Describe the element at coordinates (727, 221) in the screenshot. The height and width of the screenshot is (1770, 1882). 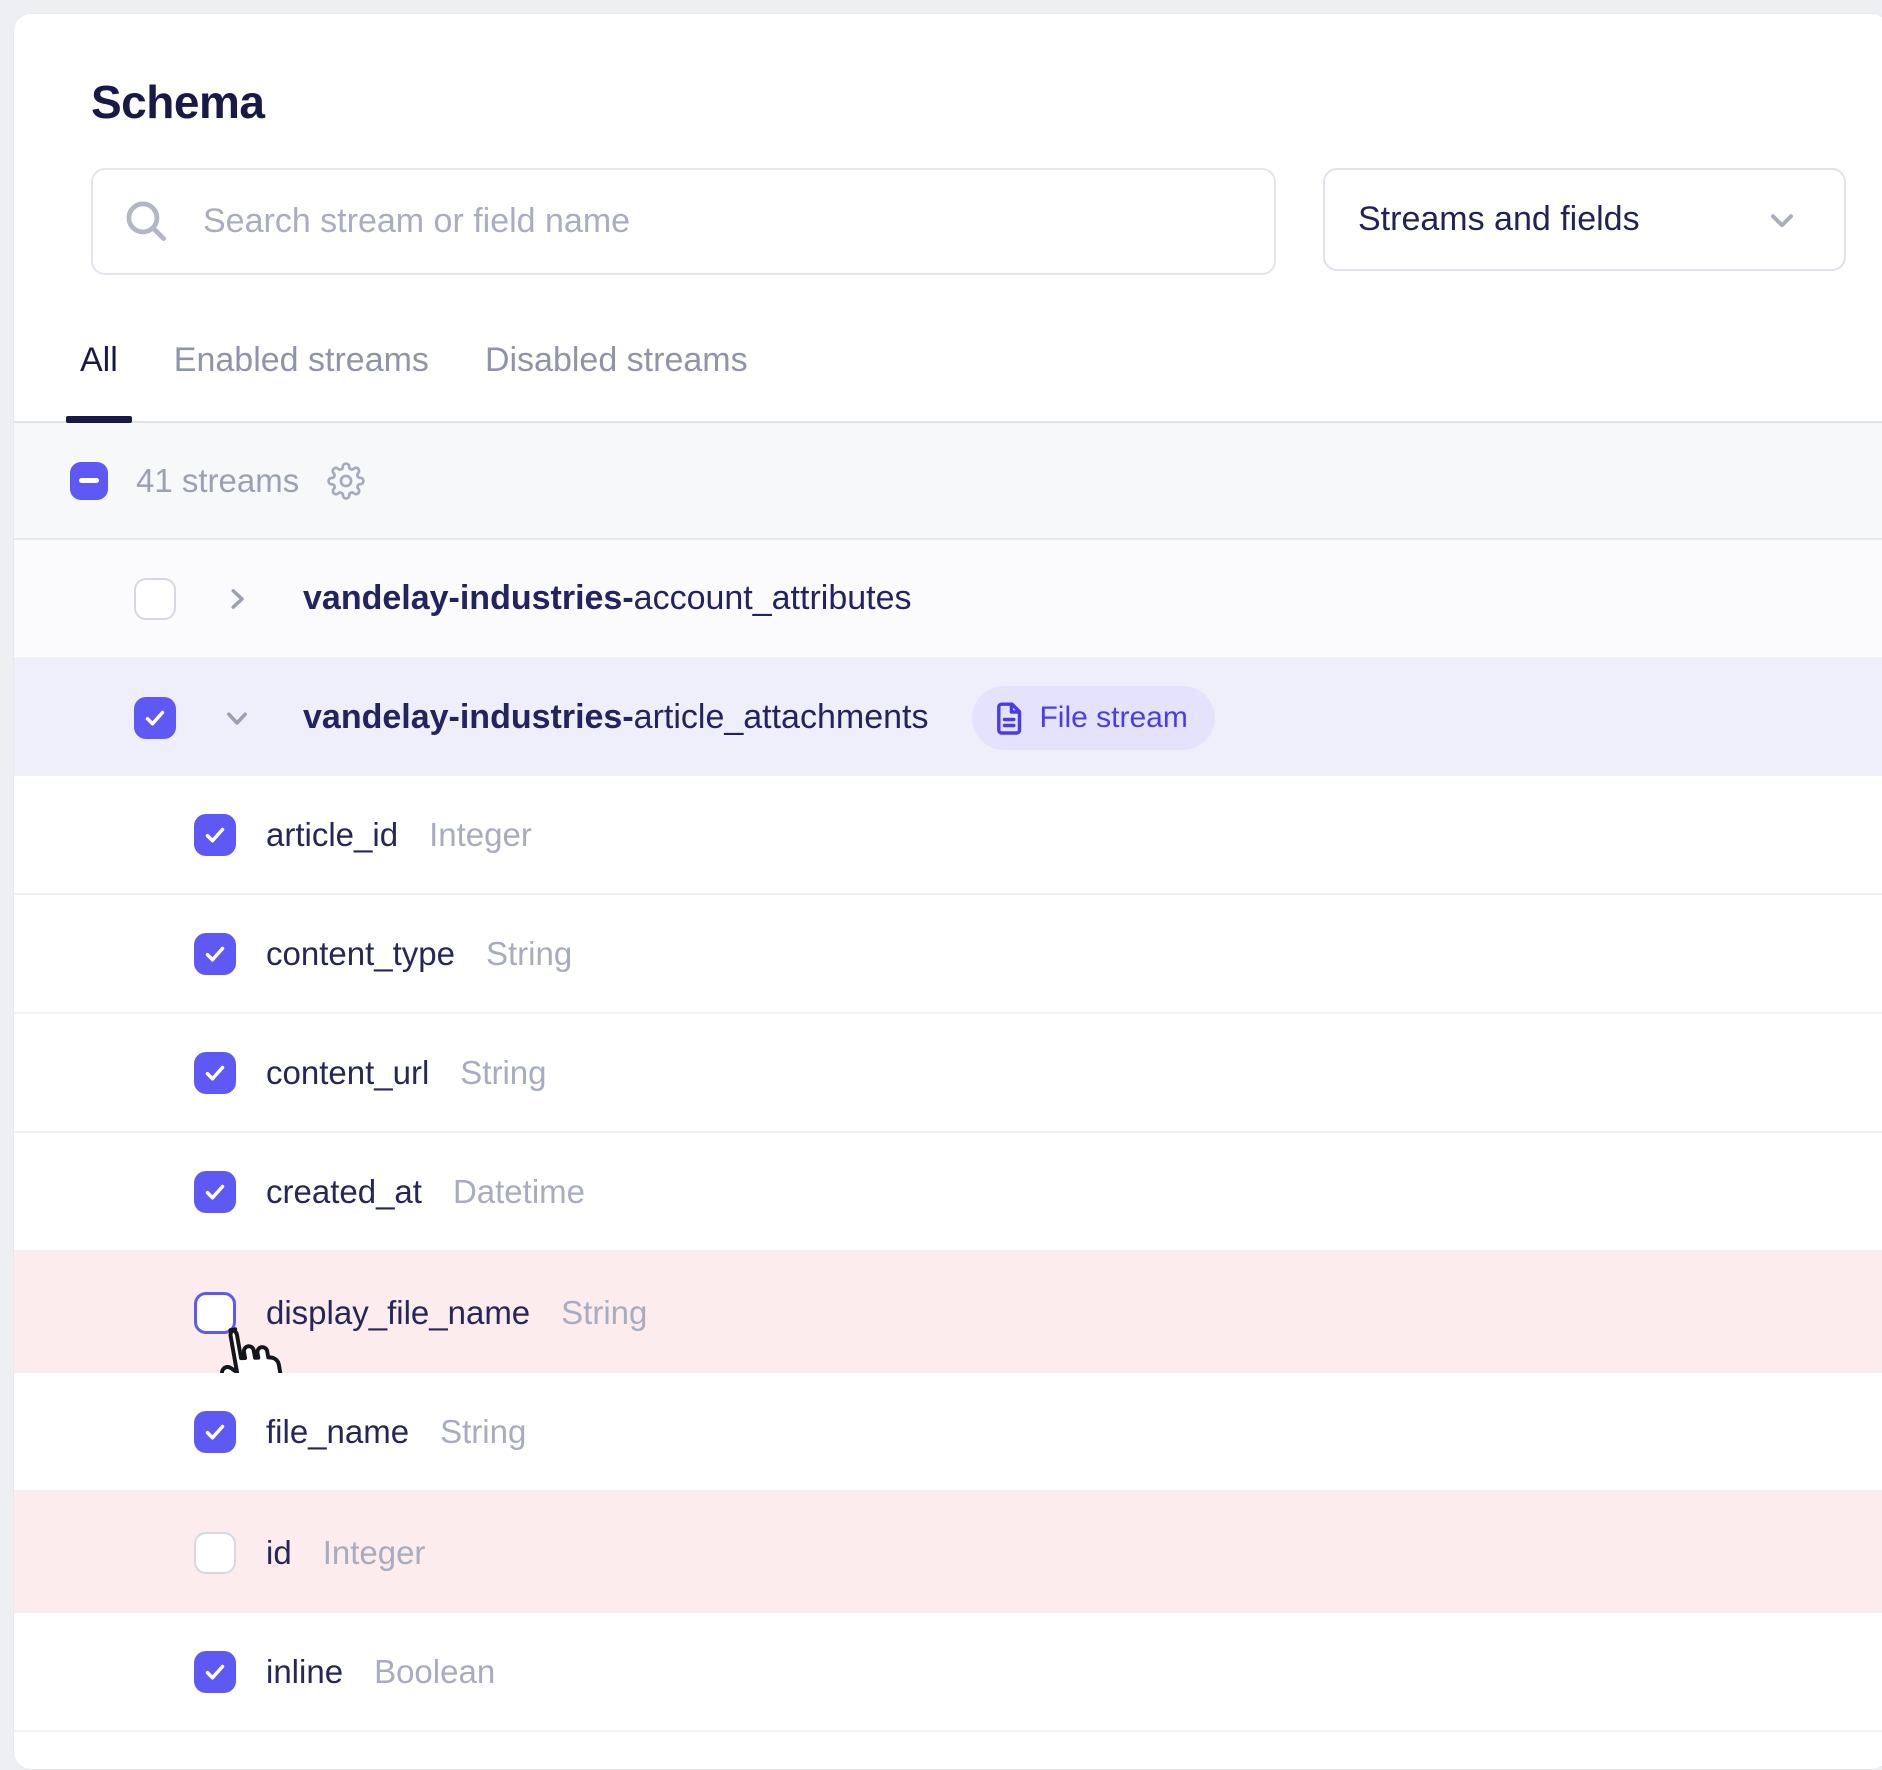
I see `search-input` at that location.